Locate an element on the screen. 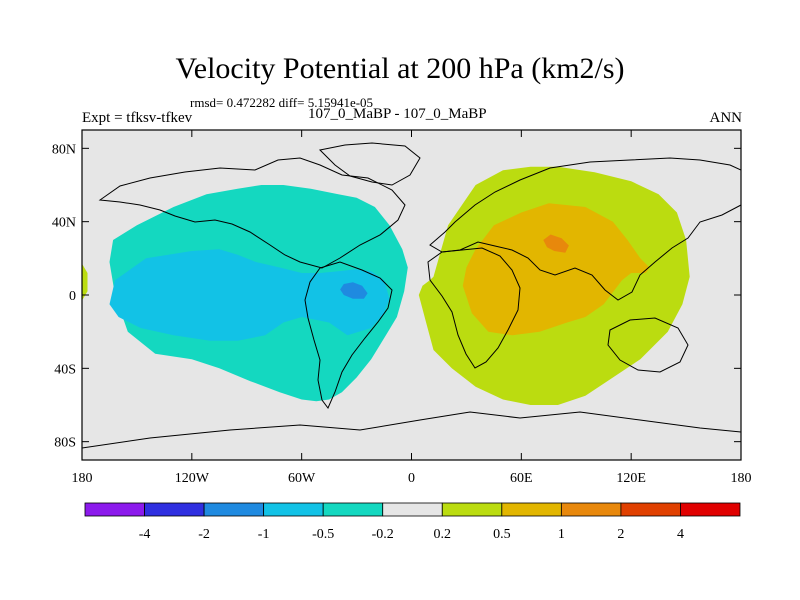  colorbar-label: -0.2 is located at coordinates (383, 534).